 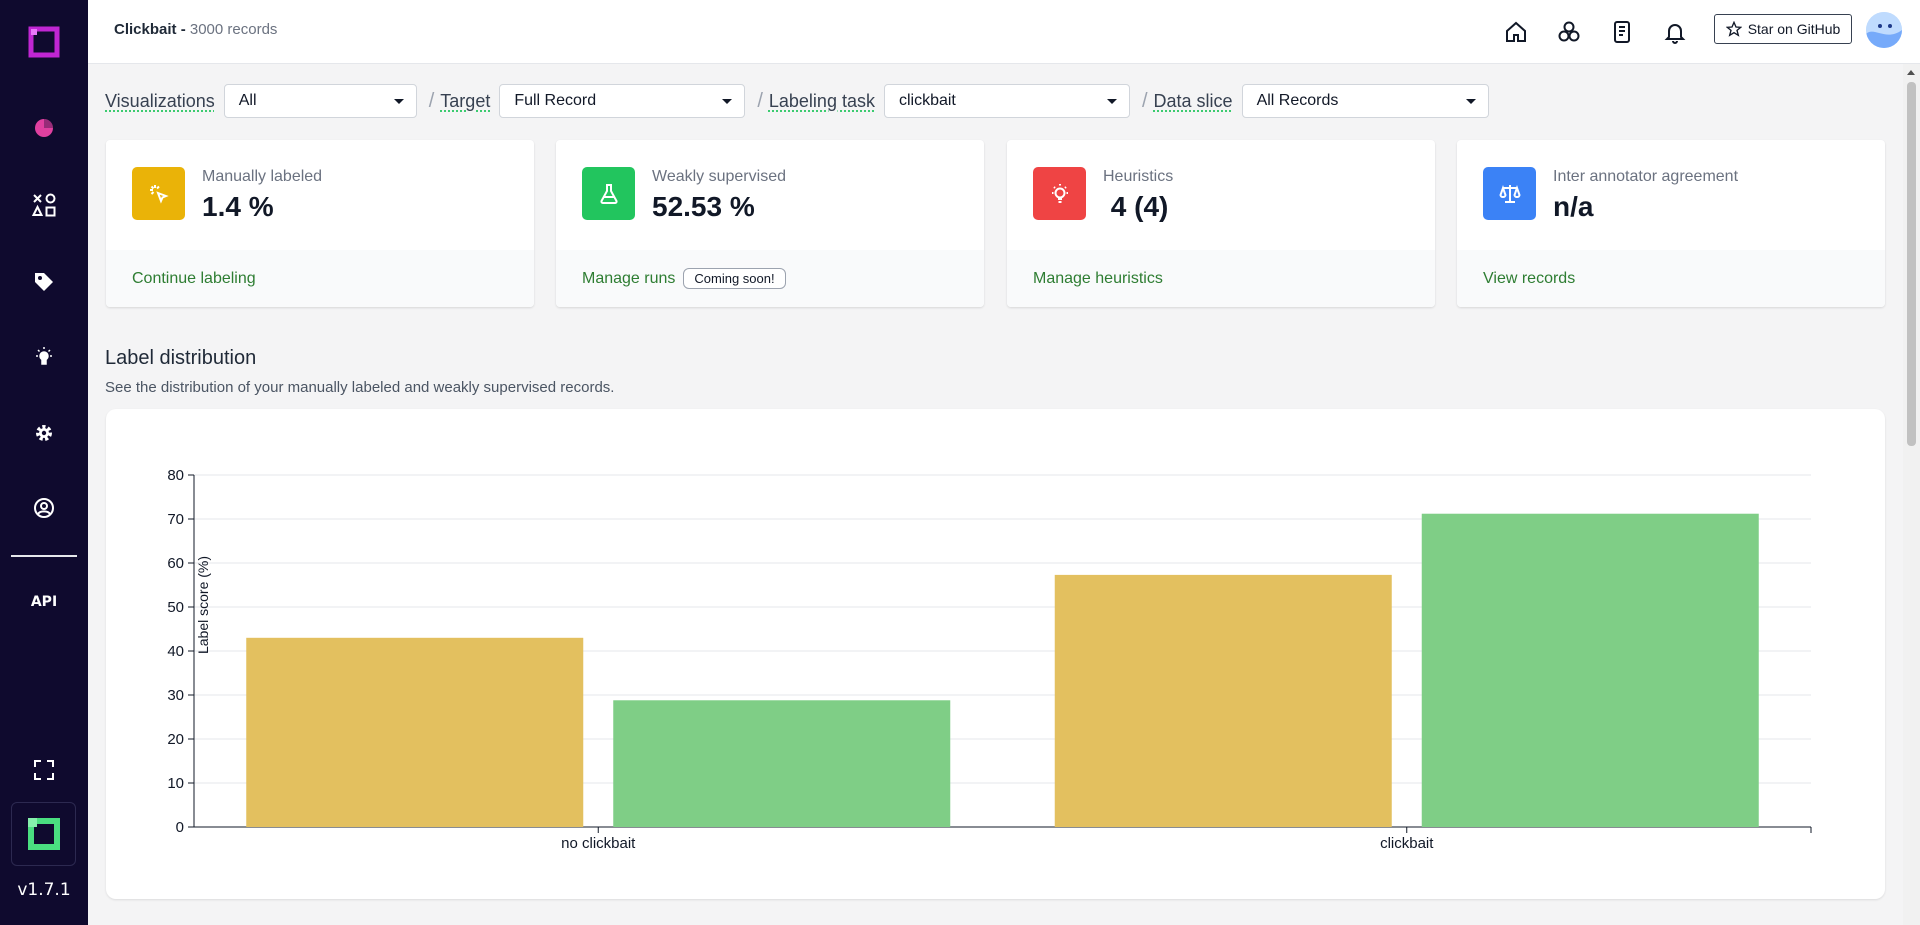 What do you see at coordinates (175, 519) in the screenshot?
I see `y-tick-label: 70` at bounding box center [175, 519].